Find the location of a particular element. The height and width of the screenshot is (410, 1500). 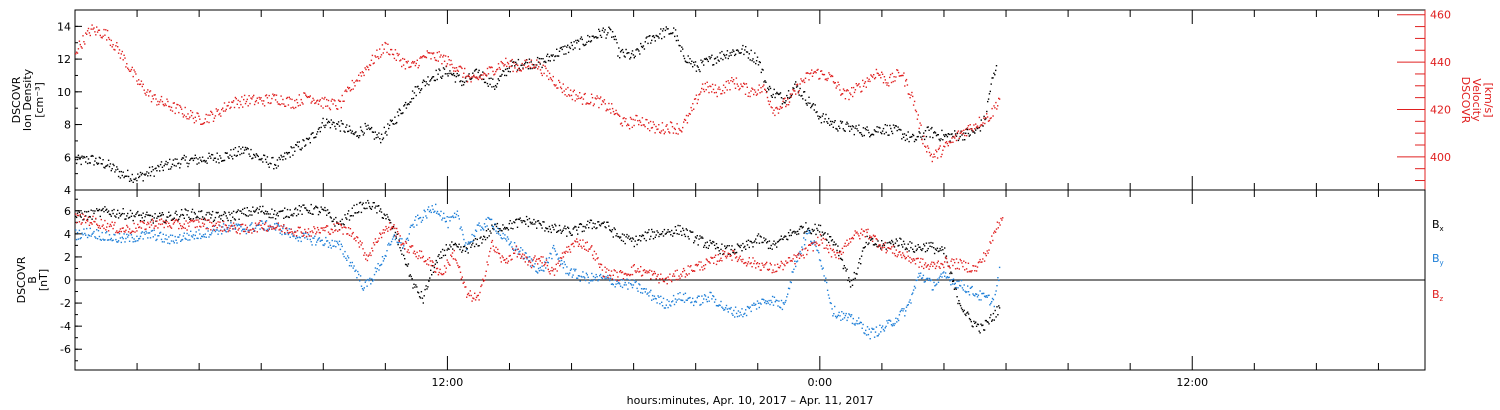

velocity-ylabel-line1: DSCOVR is located at coordinates (1465, 100).